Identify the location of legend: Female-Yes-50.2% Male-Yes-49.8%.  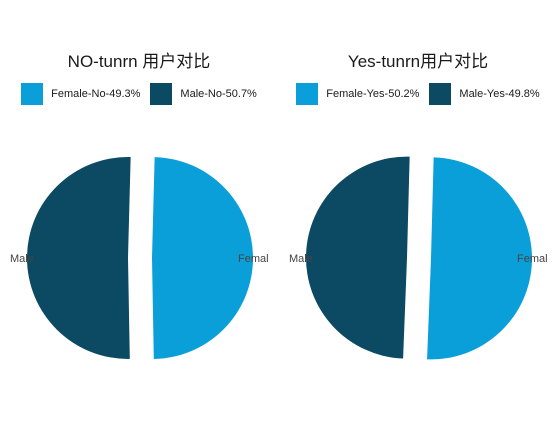
(418, 94).